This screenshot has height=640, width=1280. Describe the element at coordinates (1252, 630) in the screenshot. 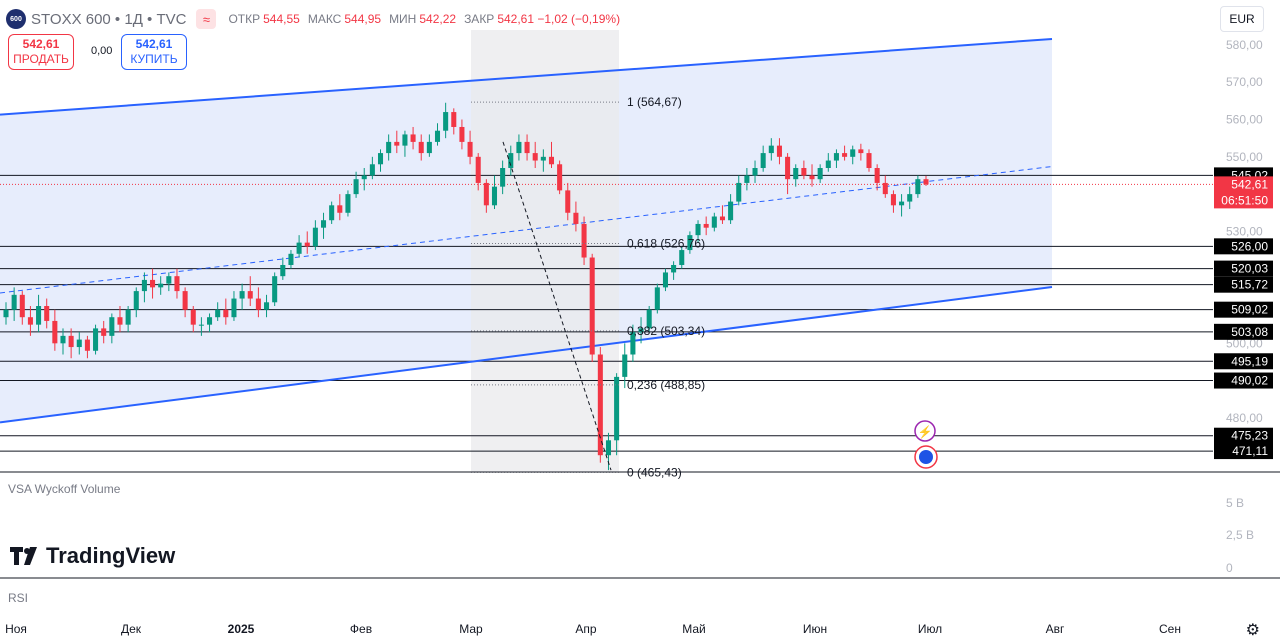

I see `gear-icon: ⚙` at that location.